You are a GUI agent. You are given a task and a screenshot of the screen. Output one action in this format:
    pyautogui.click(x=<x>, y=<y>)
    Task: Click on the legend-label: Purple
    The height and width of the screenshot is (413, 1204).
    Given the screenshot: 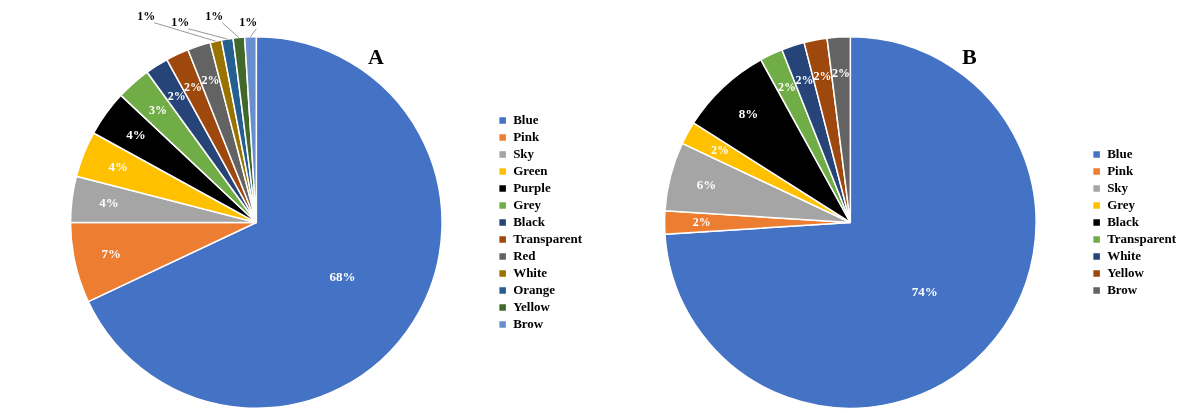 What is the action you would take?
    pyautogui.click(x=532, y=187)
    